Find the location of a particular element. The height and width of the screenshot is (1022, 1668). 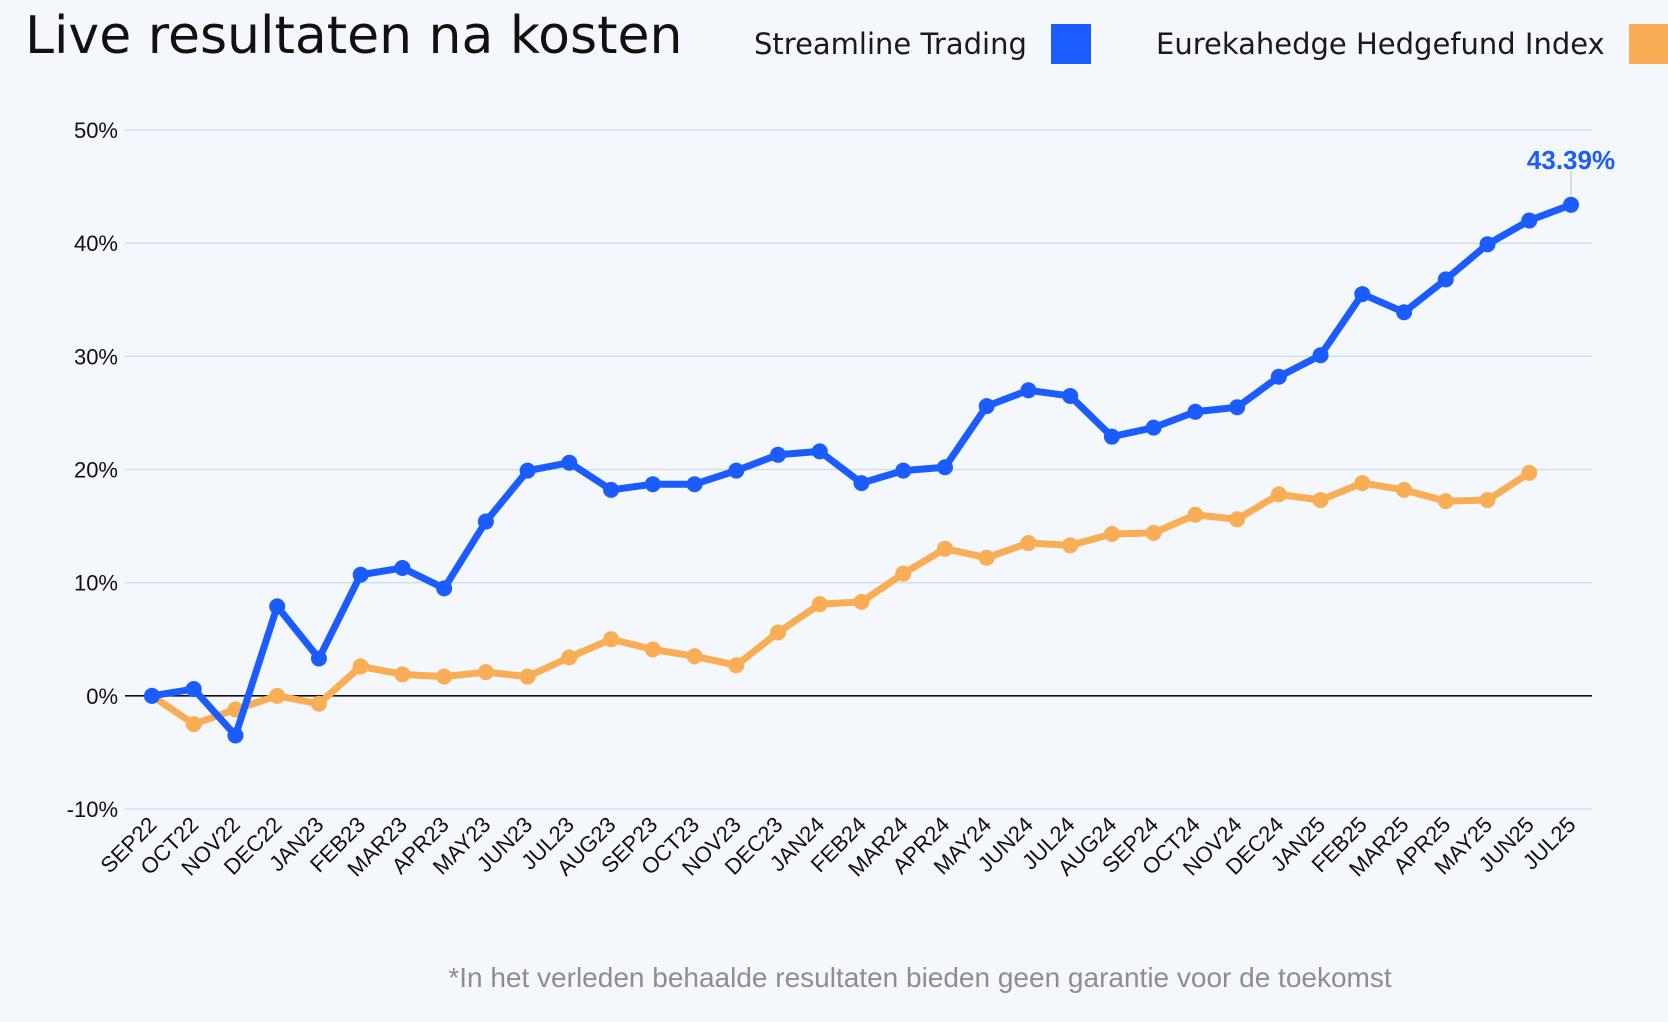

chart-title: Live resultaten na kosten is located at coordinates (354, 36).